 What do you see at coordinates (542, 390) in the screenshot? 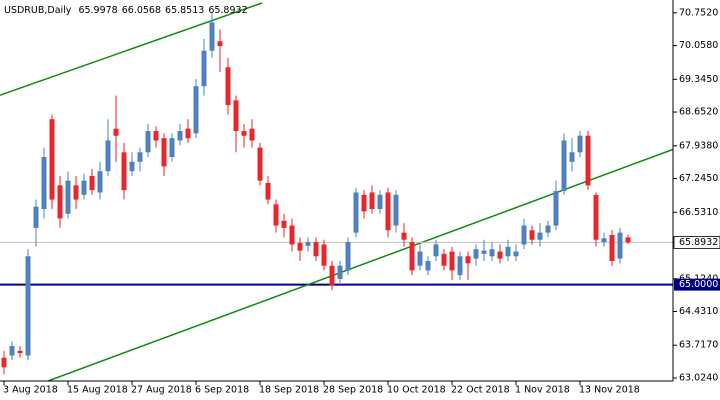
I see `x-tick-label: 1 Nov 2018` at bounding box center [542, 390].